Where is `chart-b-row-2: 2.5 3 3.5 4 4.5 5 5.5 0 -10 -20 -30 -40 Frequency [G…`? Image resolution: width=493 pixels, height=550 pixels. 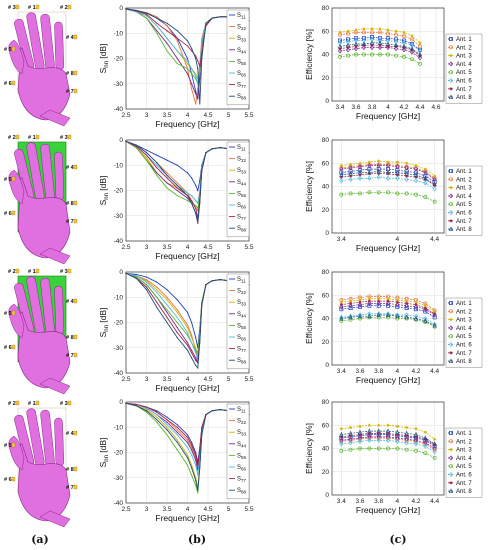
chart-b-row-2: 2.5 3 3.5 4 4.5 5 5.5 0 -10 -20 -30 -40 Frequency [G… is located at coordinates (176, 199).